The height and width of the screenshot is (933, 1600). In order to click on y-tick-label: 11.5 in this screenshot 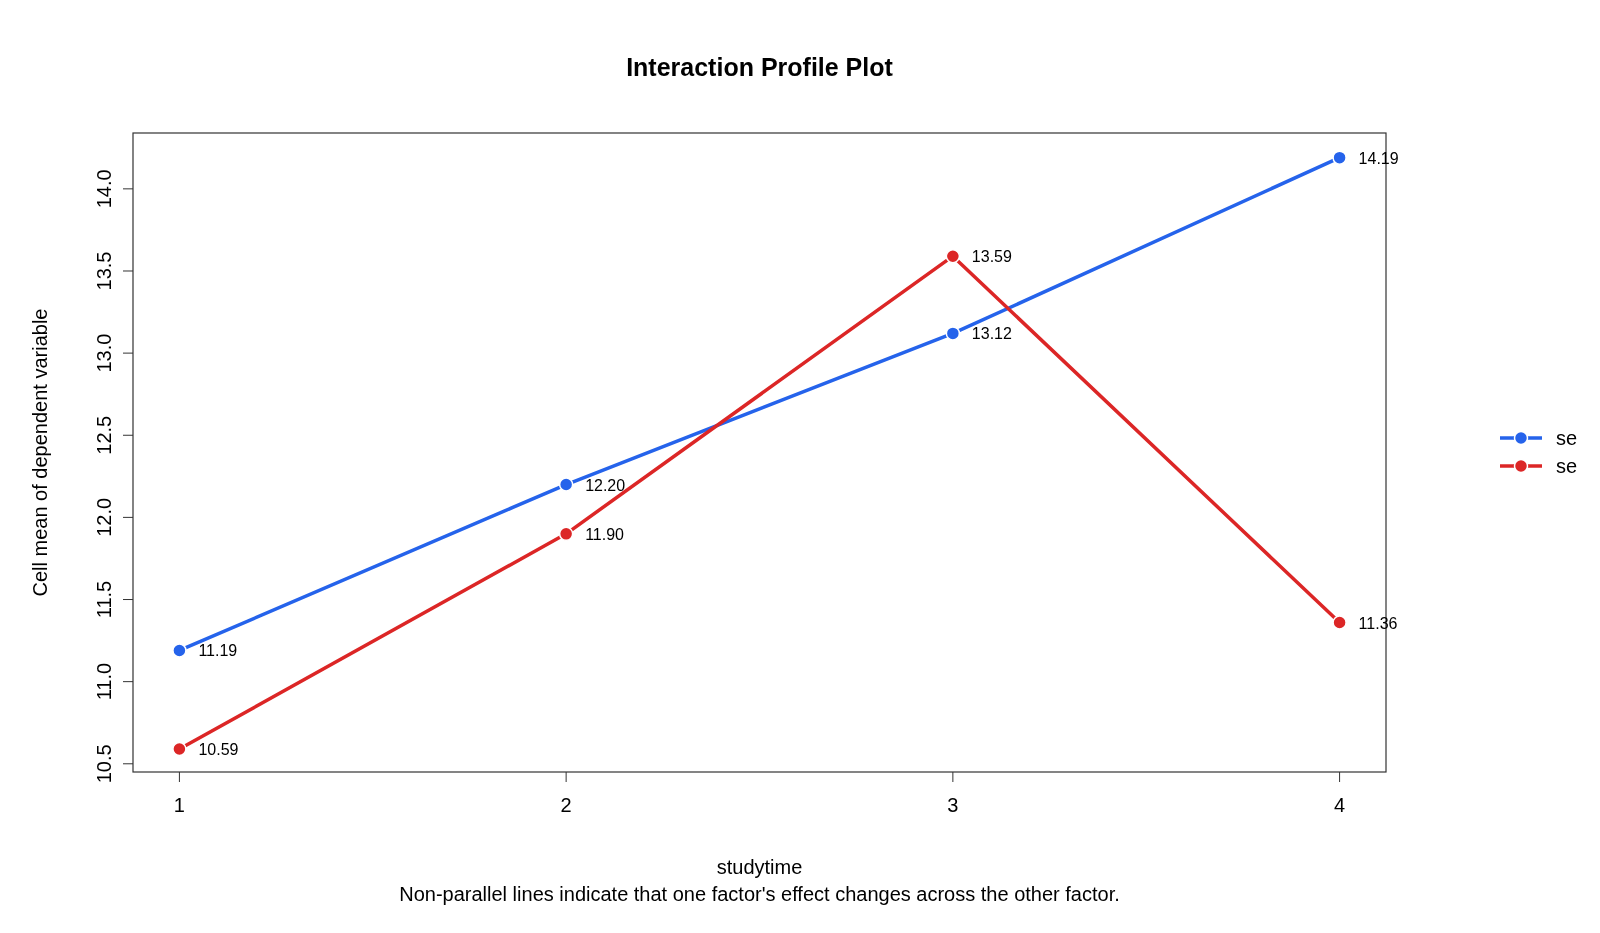, I will do `click(104, 599)`.